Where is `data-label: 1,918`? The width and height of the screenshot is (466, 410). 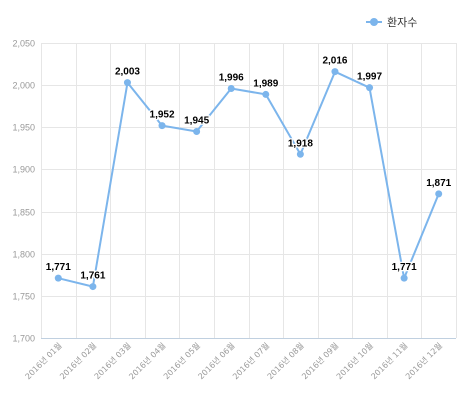
data-label: 1,918 is located at coordinates (300, 143).